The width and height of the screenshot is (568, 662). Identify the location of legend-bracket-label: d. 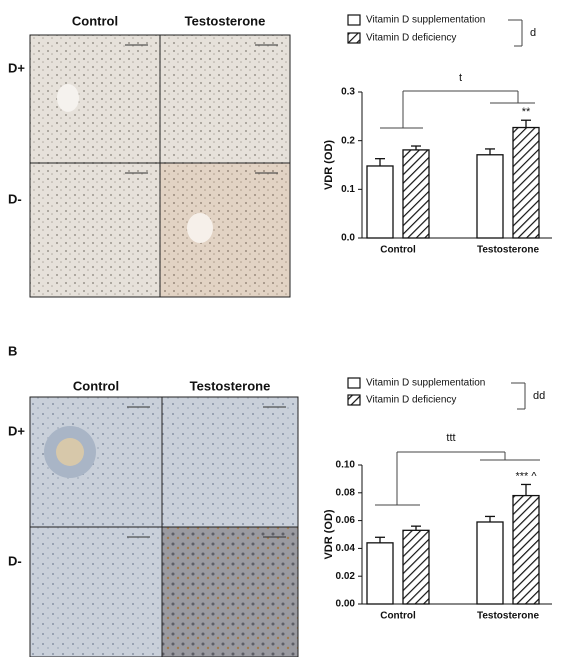
(533, 33).